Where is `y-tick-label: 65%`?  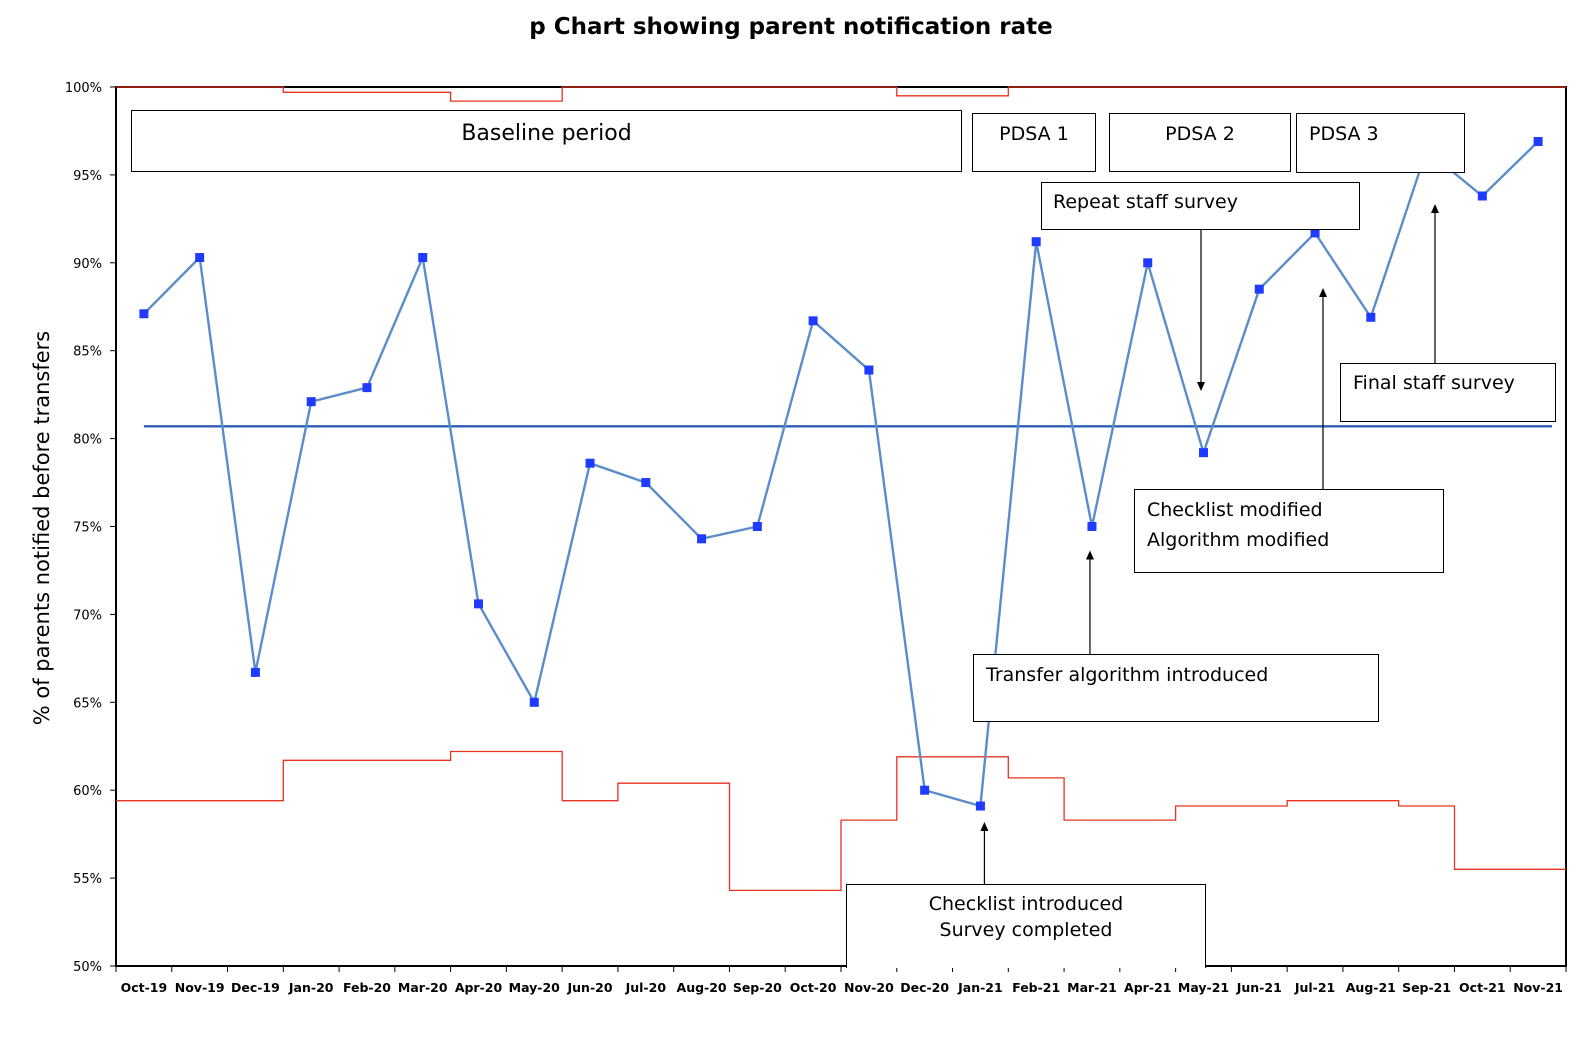
y-tick-label: 65% is located at coordinates (87, 703).